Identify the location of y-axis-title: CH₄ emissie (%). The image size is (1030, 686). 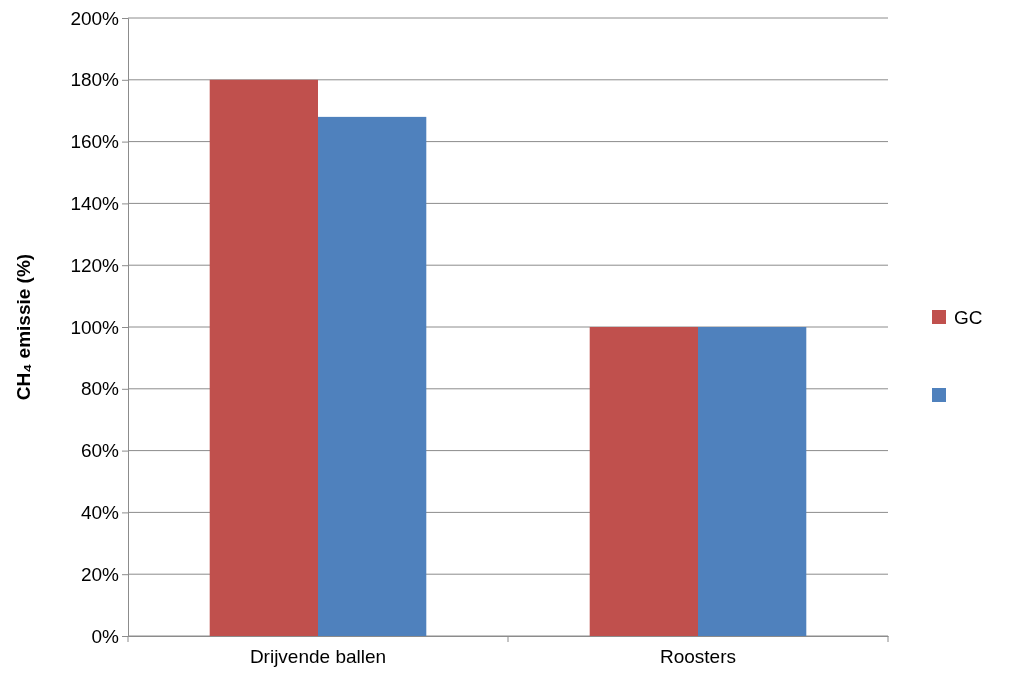
(23, 327).